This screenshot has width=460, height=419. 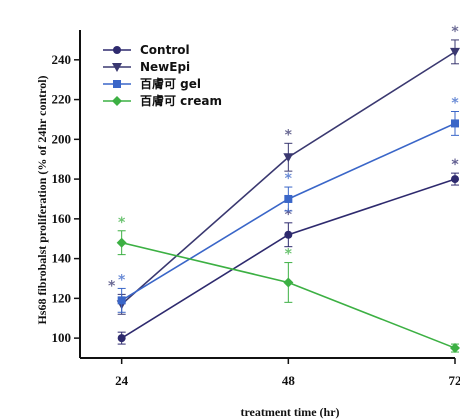 What do you see at coordinates (122, 380) in the screenshot?
I see `x-tick-label: 24` at bounding box center [122, 380].